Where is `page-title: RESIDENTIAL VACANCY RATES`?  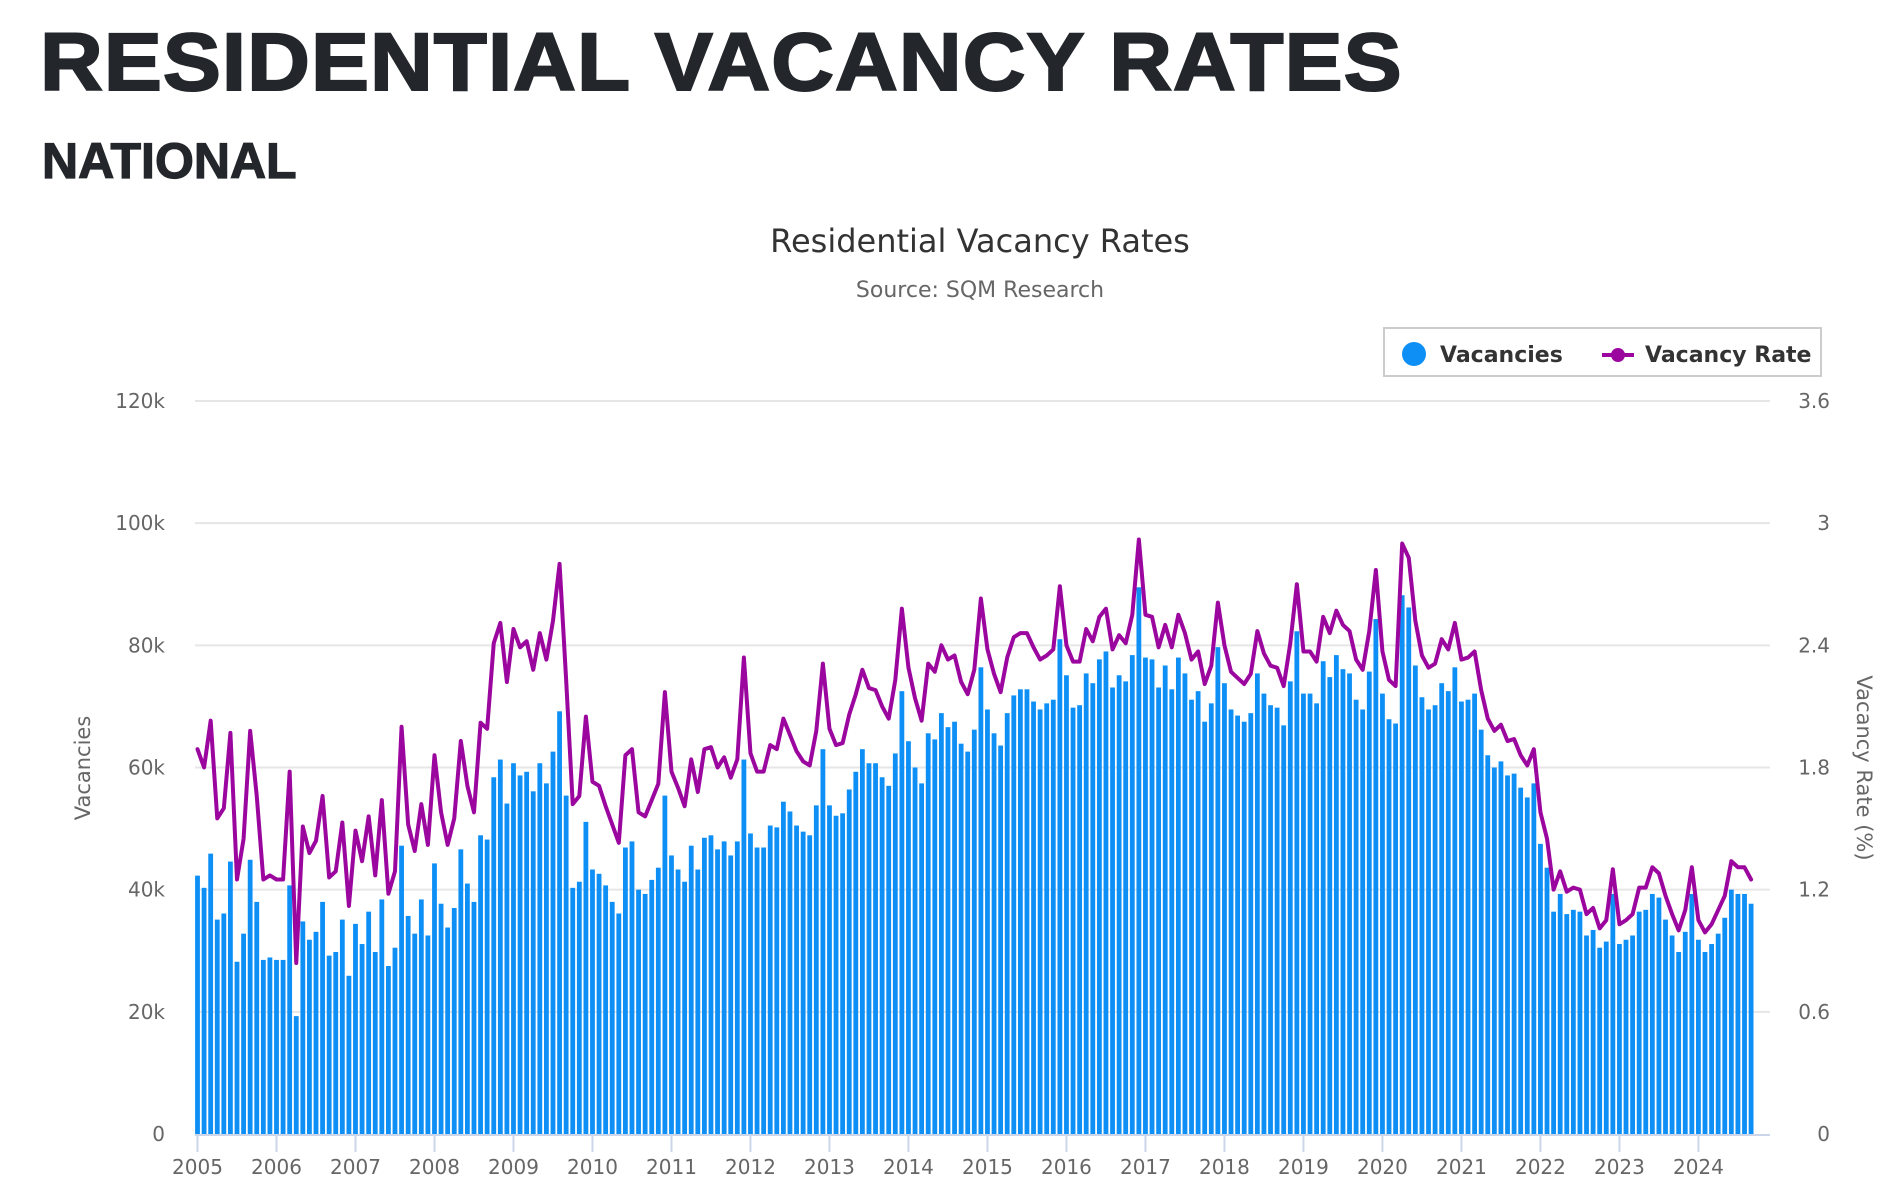
page-title: RESIDENTIAL VACANCY RATES is located at coordinates (721, 62).